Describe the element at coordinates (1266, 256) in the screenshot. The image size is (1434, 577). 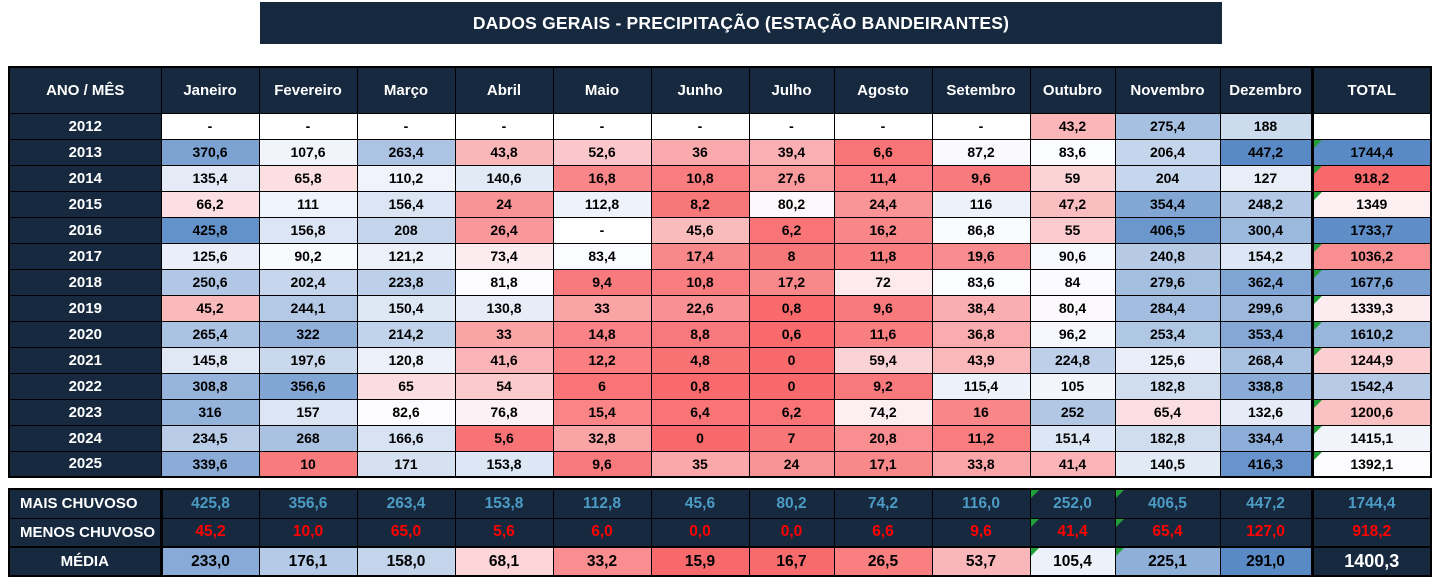
I see `cell-2017-dezembro: 154,2` at that location.